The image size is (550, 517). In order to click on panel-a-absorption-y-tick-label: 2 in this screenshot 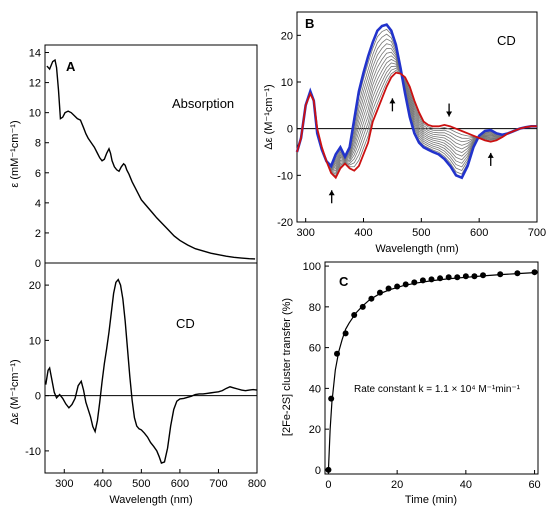, I will do `click(38, 234)`.